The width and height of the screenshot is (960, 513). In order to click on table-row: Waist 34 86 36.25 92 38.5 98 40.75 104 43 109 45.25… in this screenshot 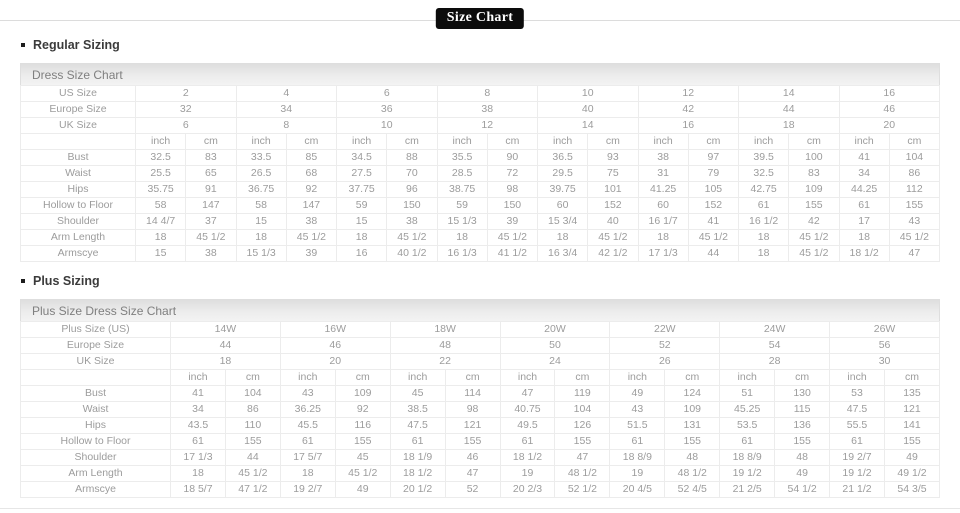, I will do `click(480, 409)`.